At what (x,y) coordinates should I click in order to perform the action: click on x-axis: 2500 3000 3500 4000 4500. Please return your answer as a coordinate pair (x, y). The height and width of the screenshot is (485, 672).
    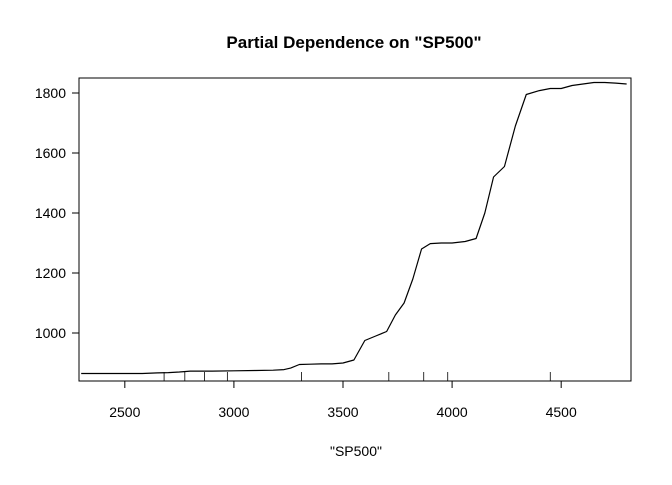
    Looking at the image, I should click on (343, 400).